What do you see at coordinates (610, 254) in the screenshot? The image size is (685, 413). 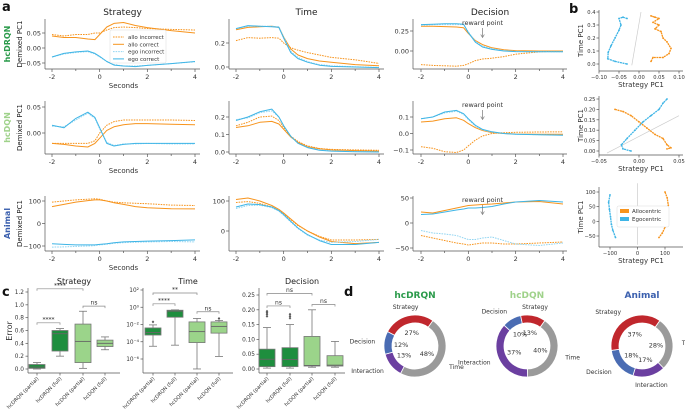 I see `x-tick-label: −100` at bounding box center [610, 254].